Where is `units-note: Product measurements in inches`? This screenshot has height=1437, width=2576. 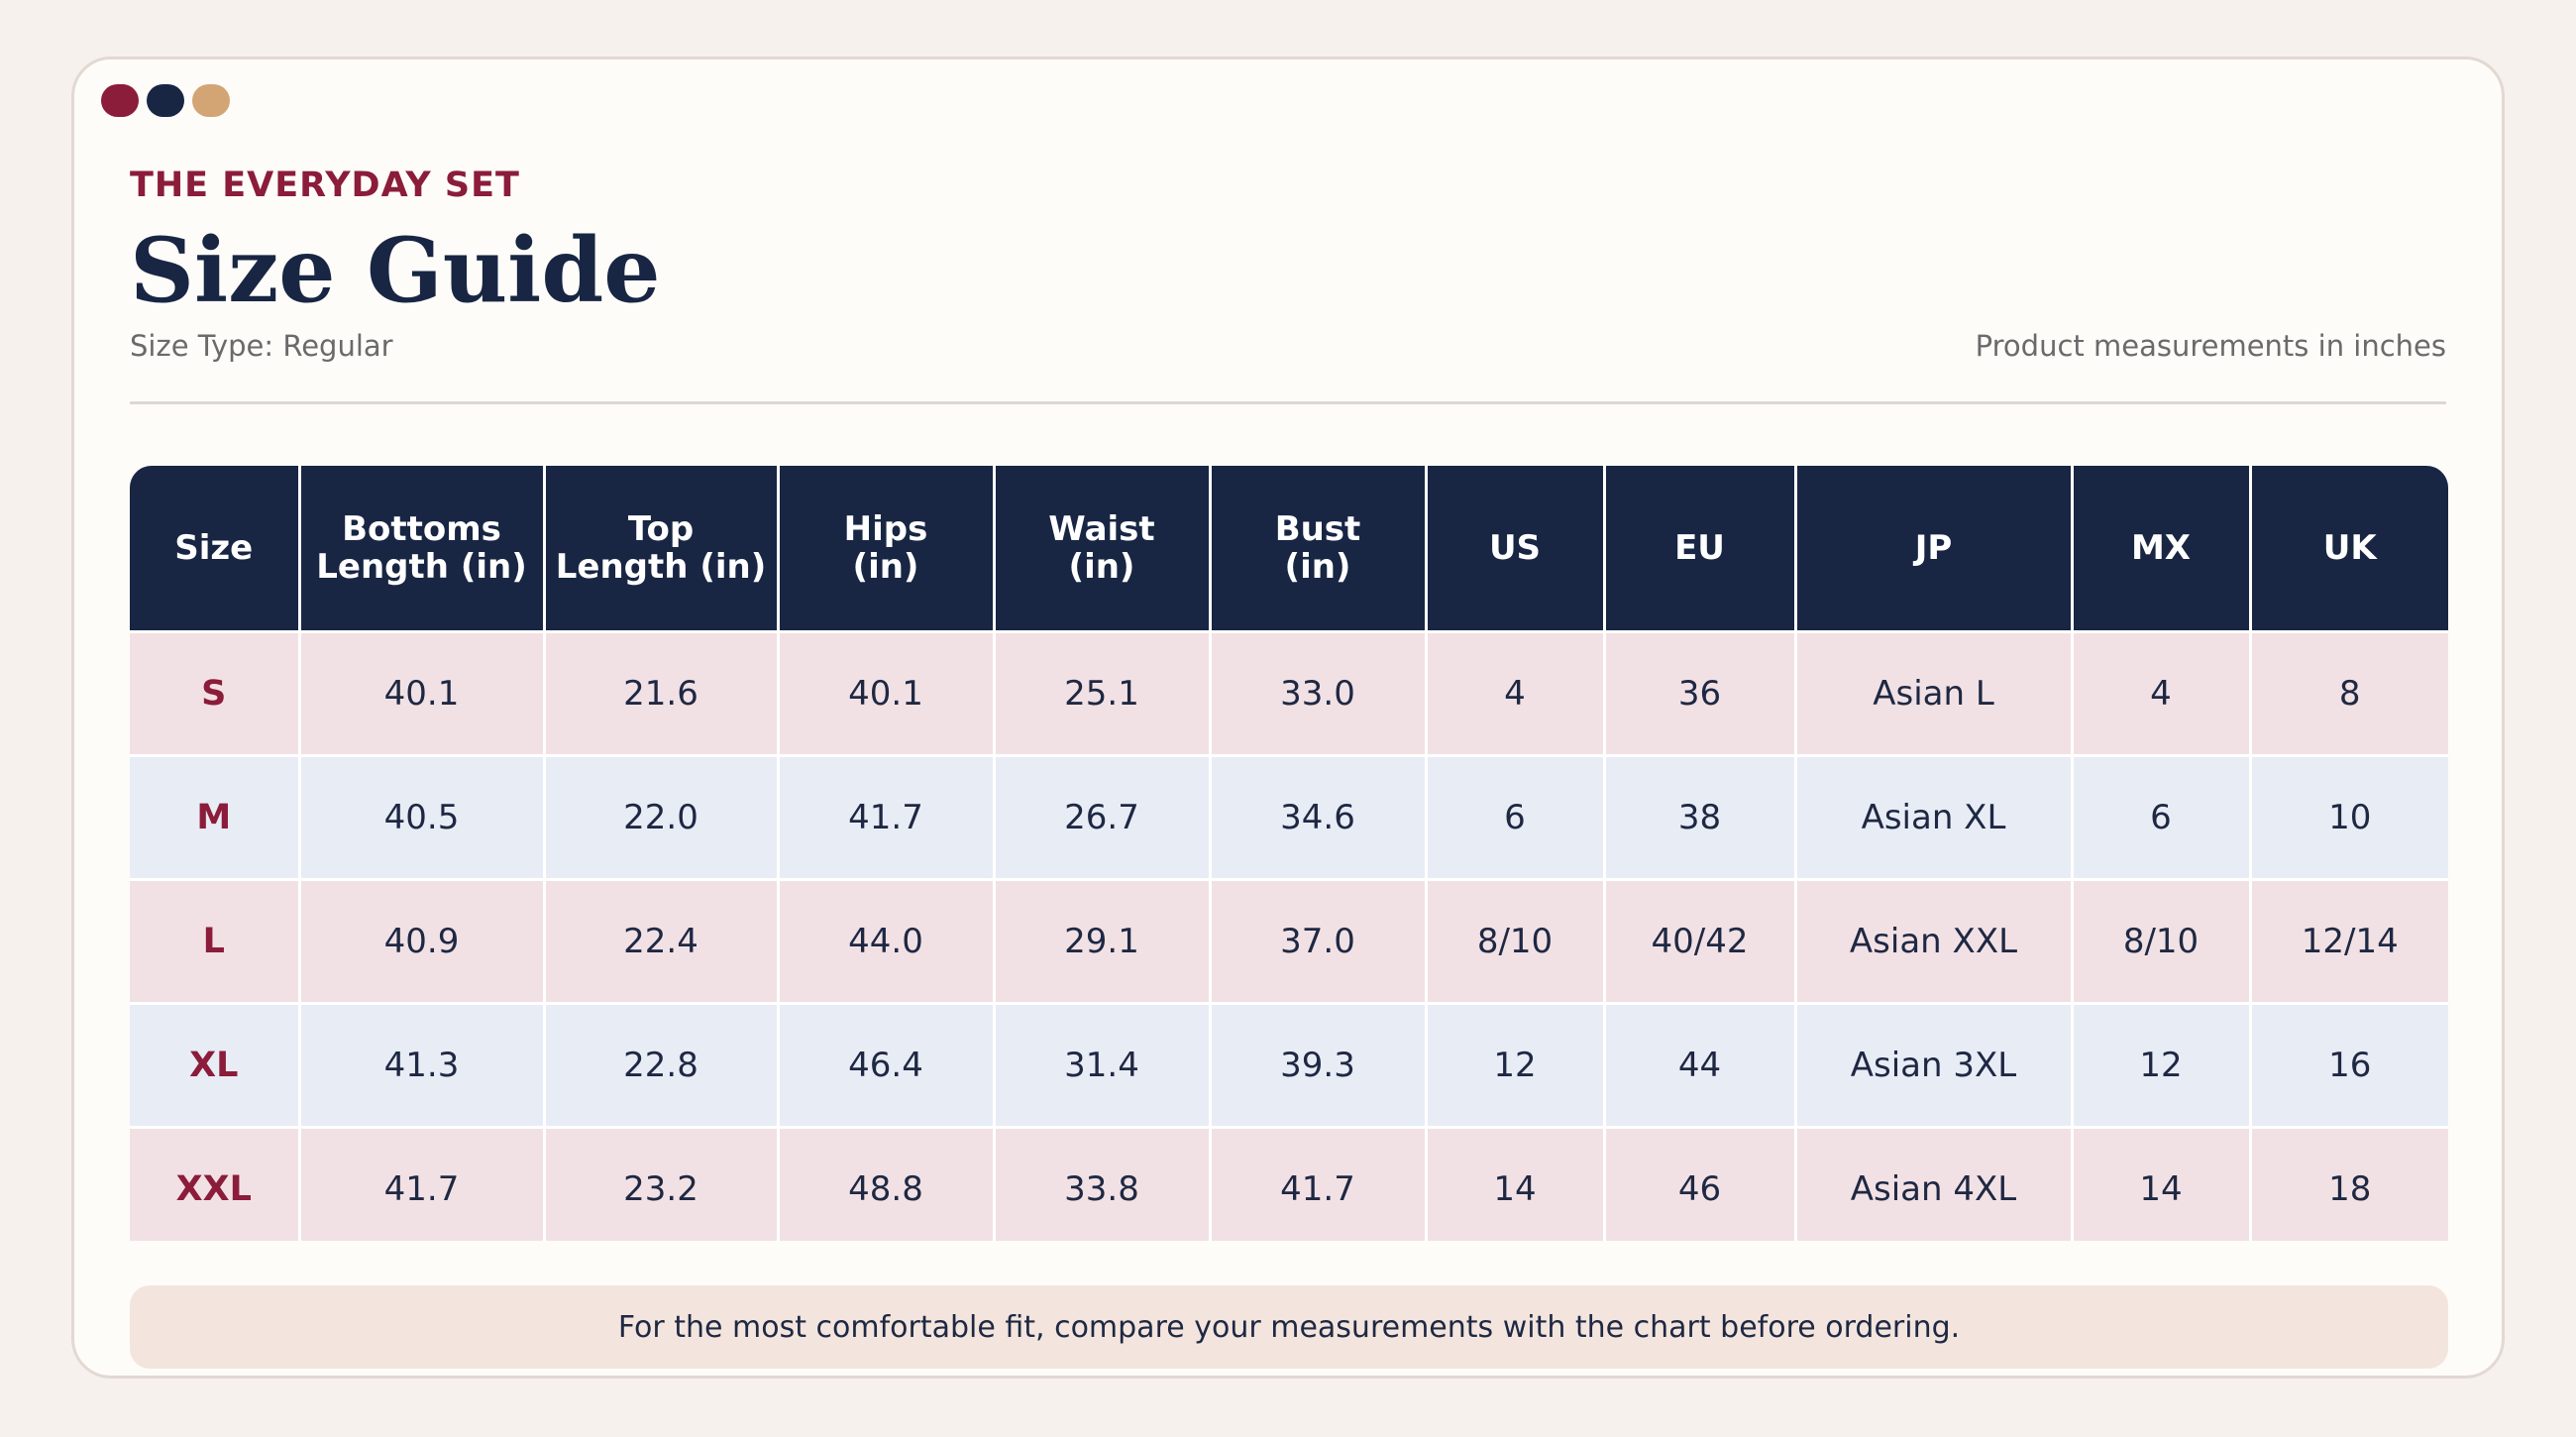 units-note: Product measurements in inches is located at coordinates (2211, 346).